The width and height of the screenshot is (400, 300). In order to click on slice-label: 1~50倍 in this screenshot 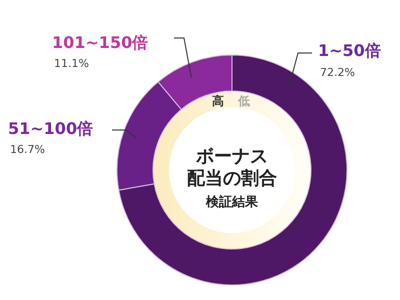, I will do `click(349, 50)`.